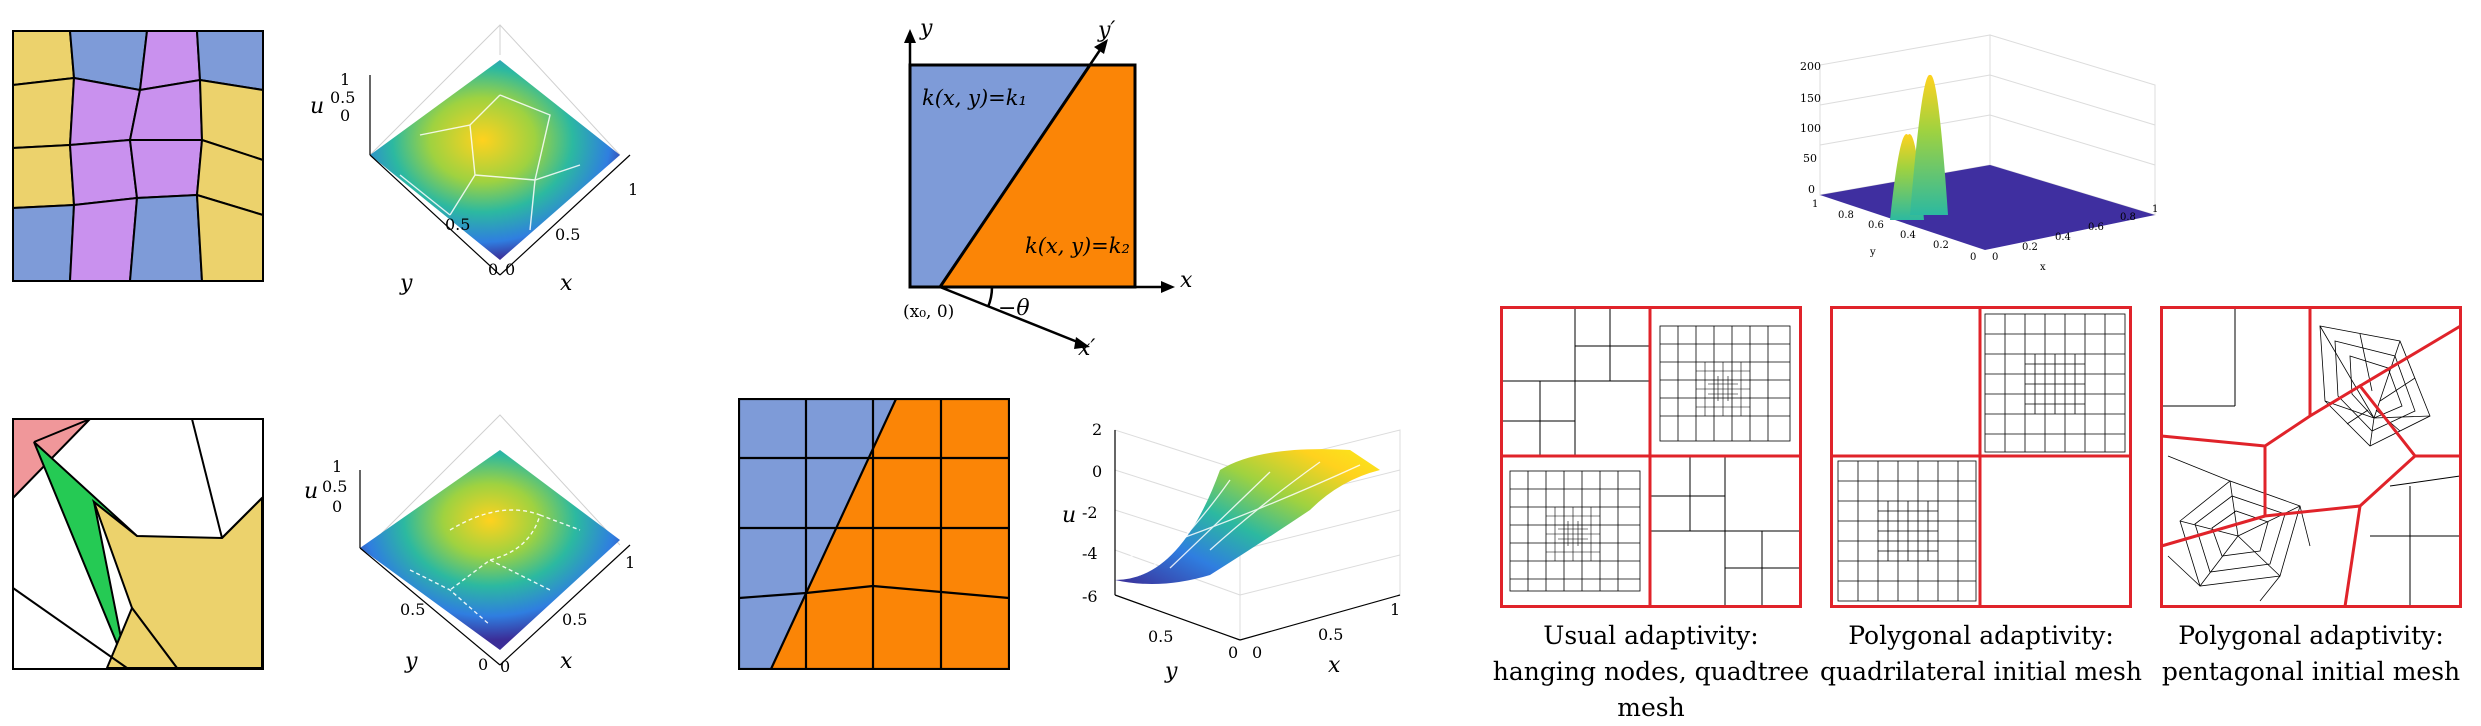  I want to click on yellow-region, so click(142, 637).